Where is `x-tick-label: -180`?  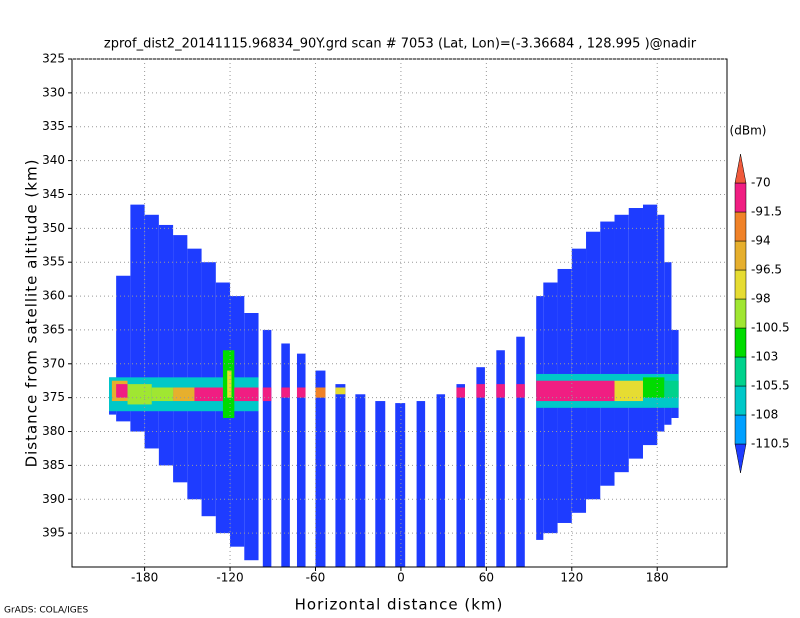
x-tick-label: -180 is located at coordinates (144, 578).